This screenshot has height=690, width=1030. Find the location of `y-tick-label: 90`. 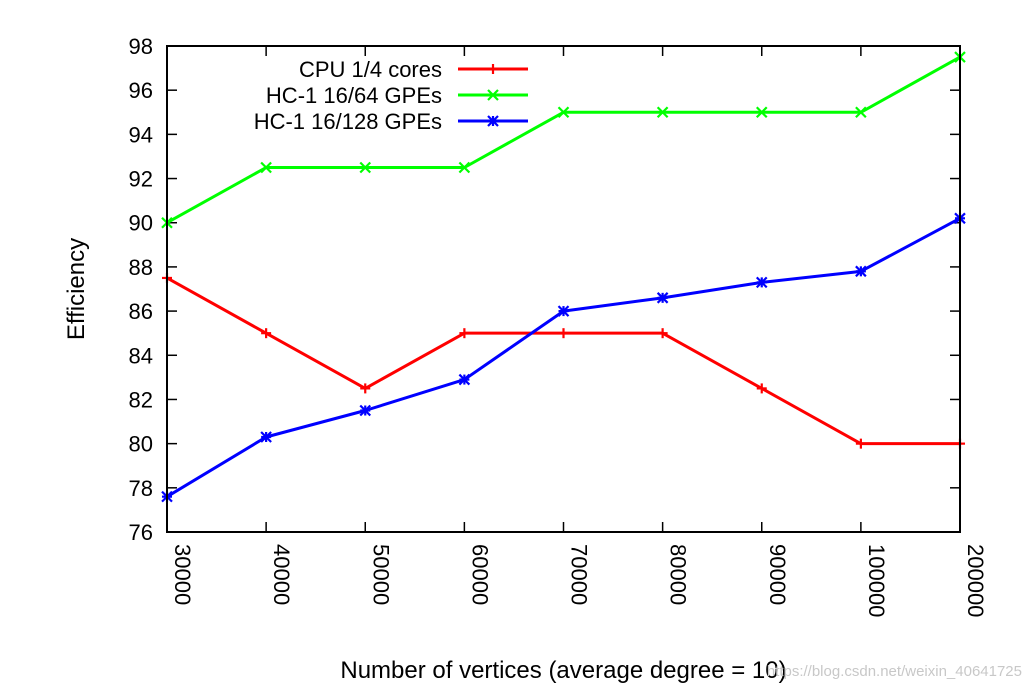

y-tick-label: 90 is located at coordinates (141, 223).